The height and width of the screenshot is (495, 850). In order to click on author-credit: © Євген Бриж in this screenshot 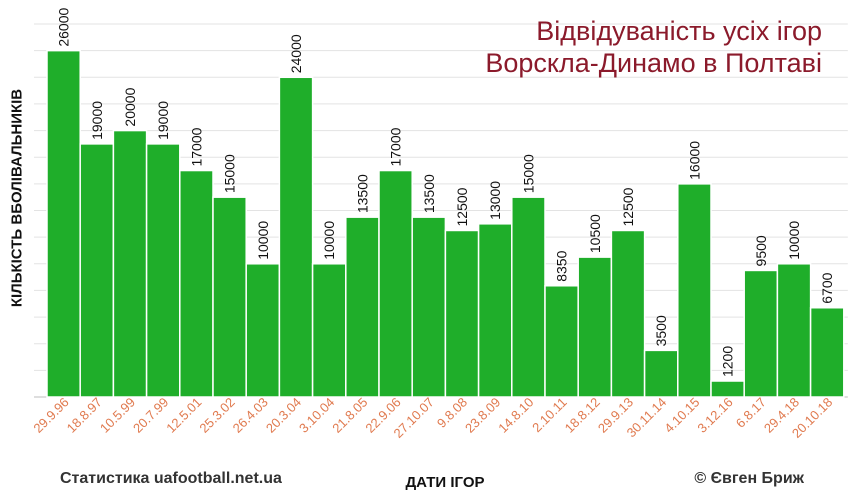, I will do `click(749, 478)`.